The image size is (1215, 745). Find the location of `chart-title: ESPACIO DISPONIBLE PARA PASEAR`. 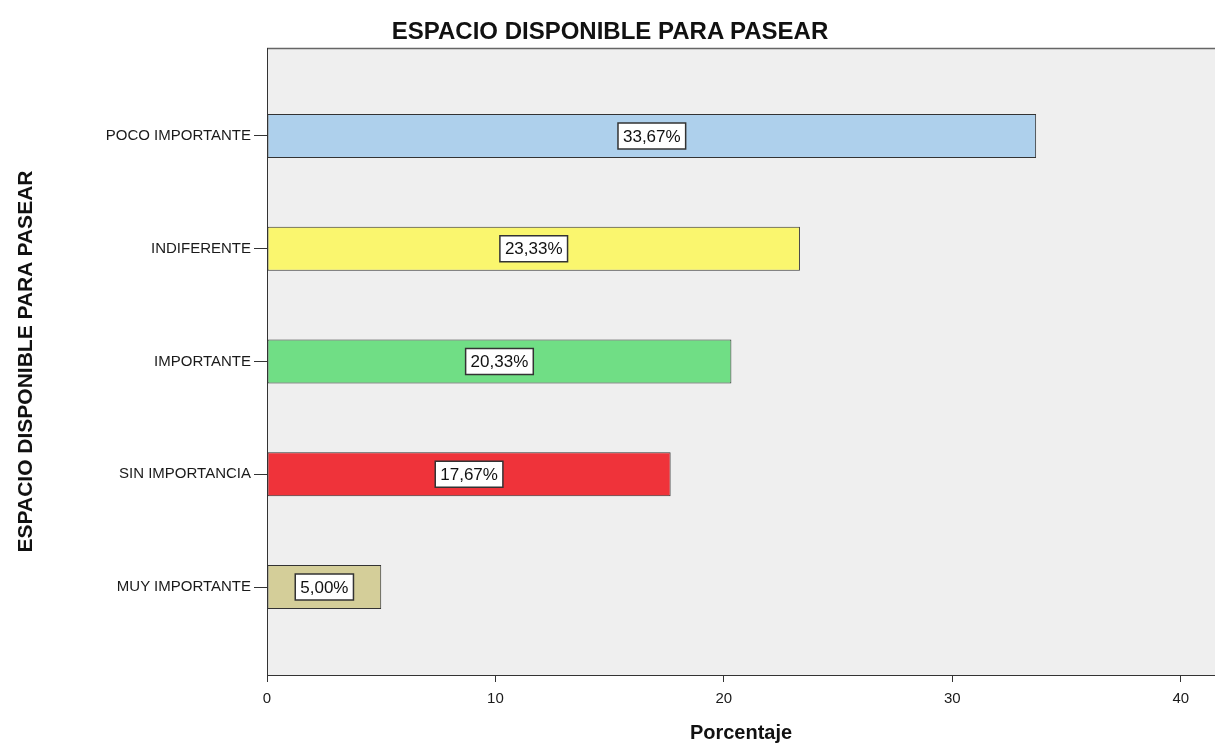

chart-title: ESPACIO DISPONIBLE PARA PASEAR is located at coordinates (610, 30).